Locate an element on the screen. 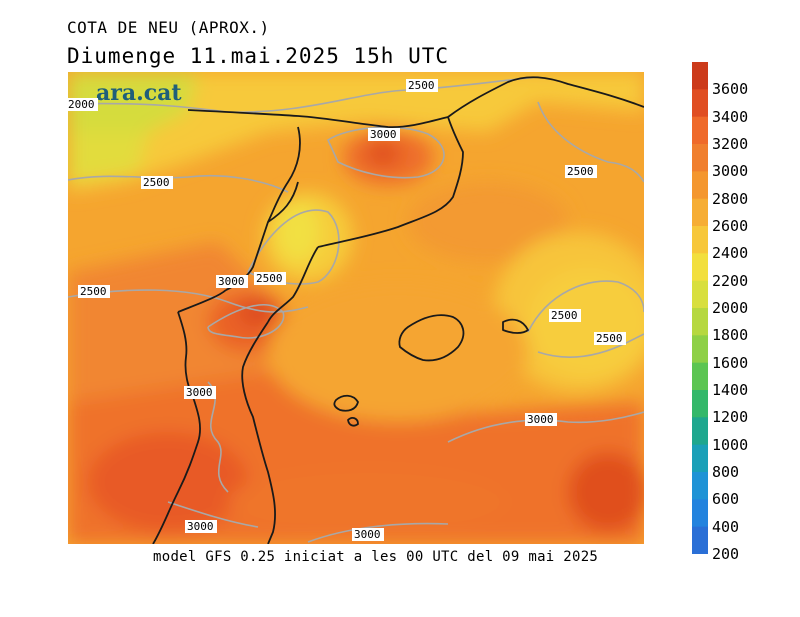  legend-label: 2400 is located at coordinates (730, 253).